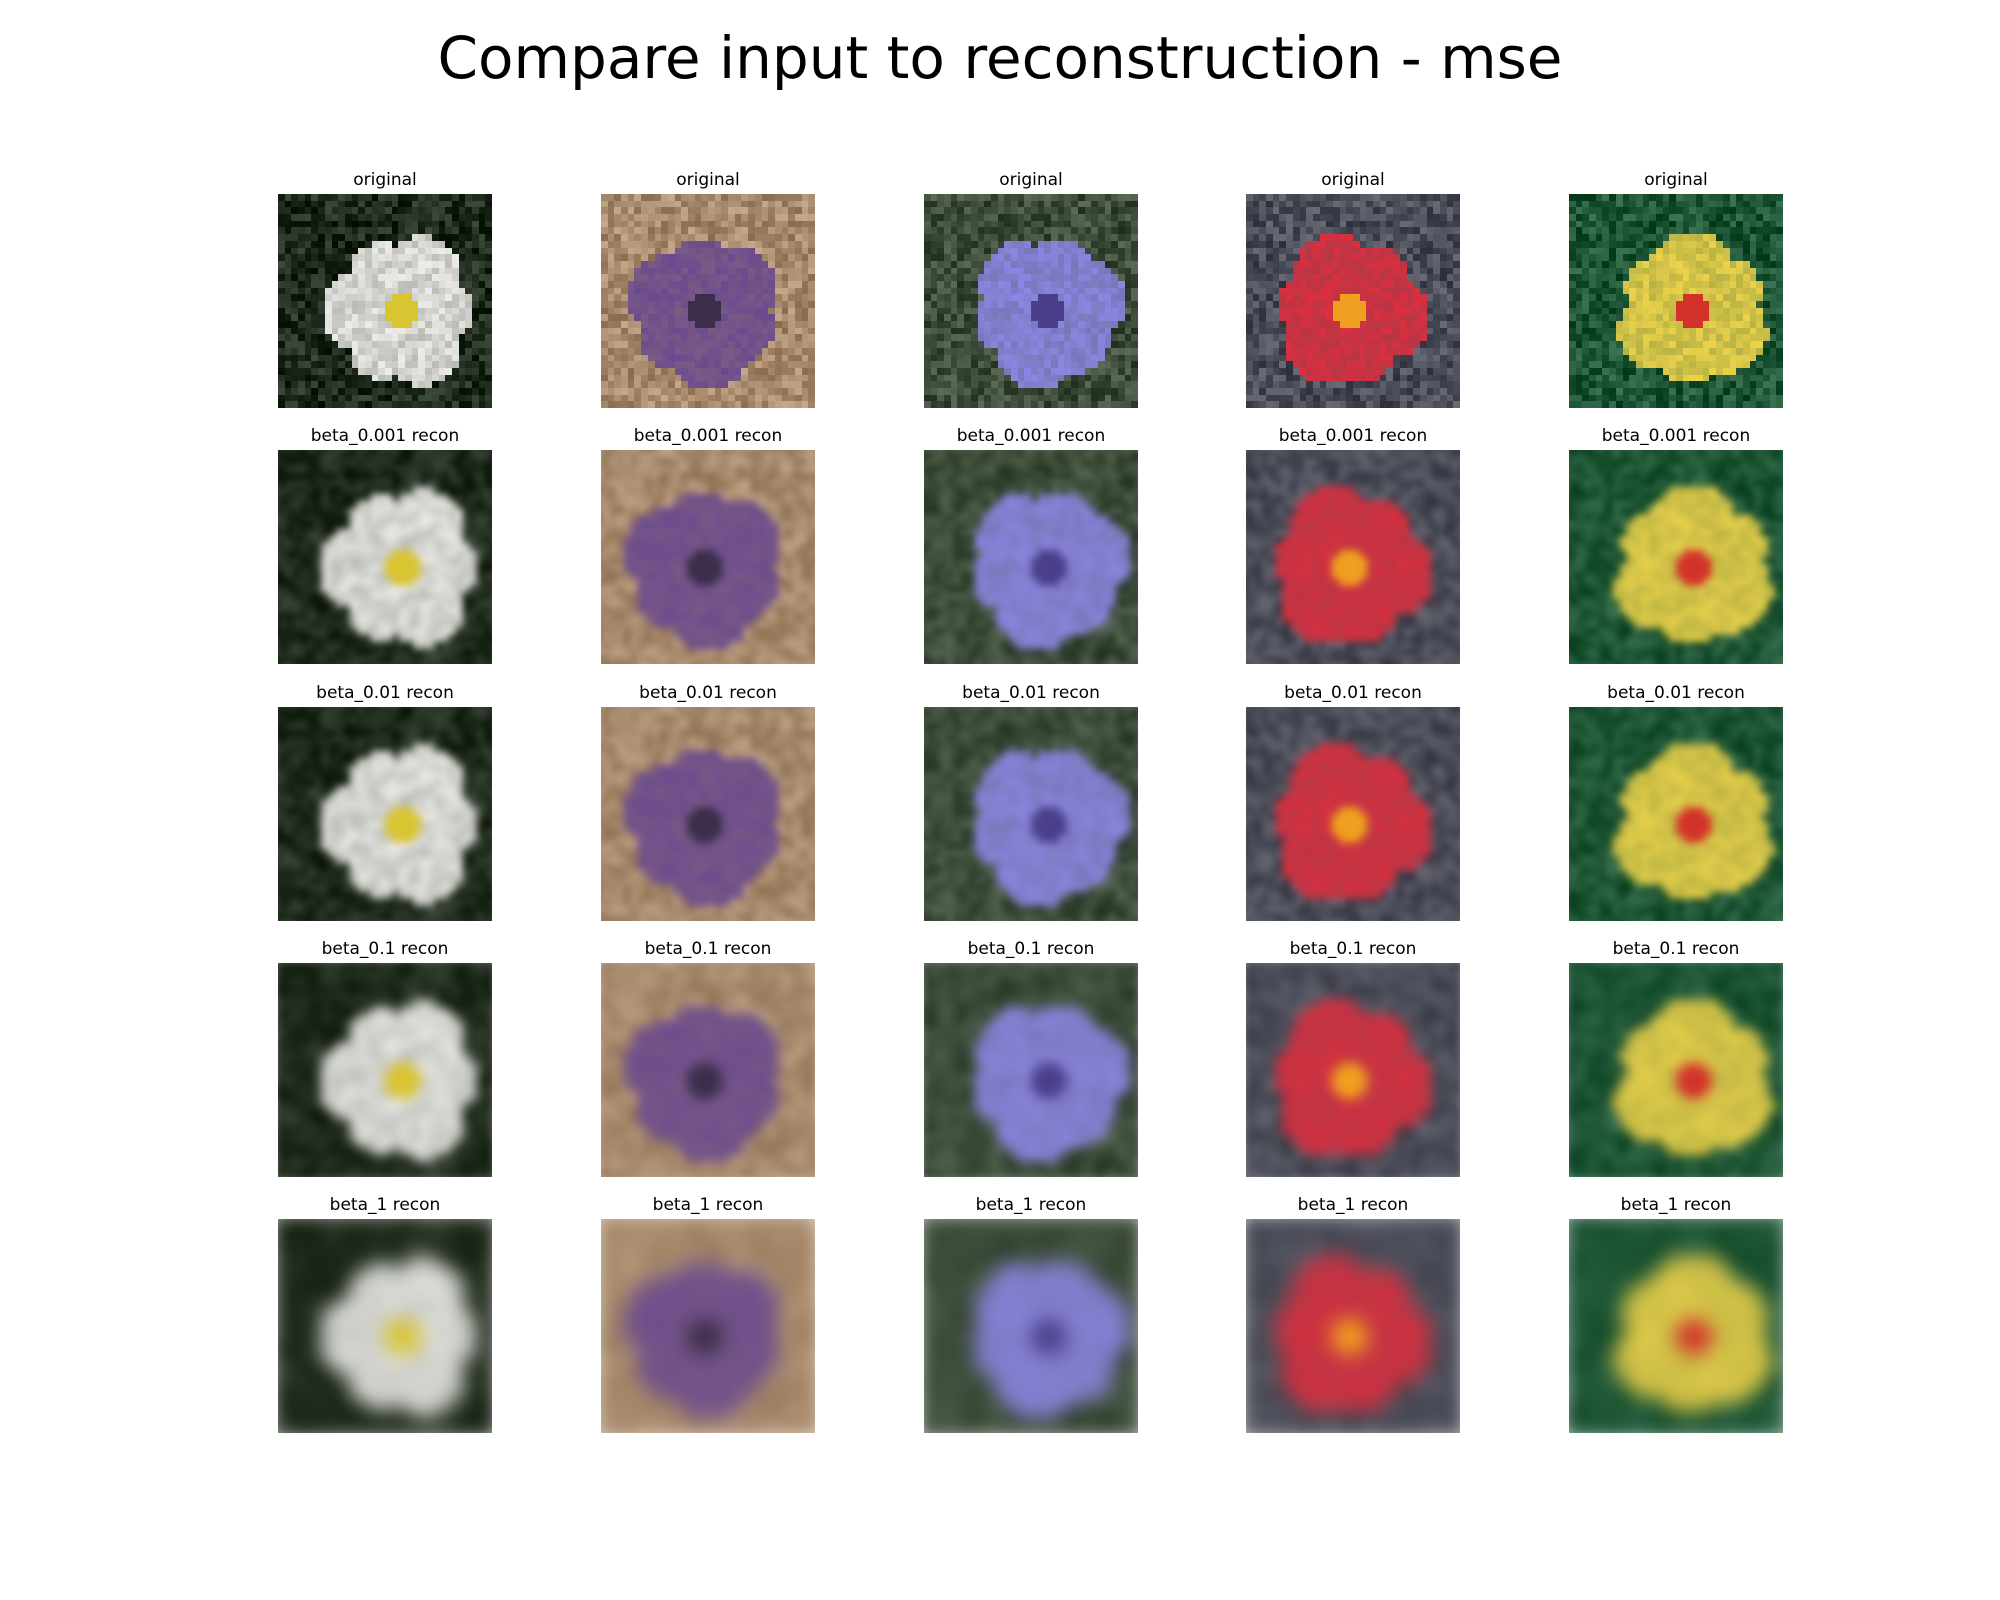 The height and width of the screenshot is (1600, 2000). What do you see at coordinates (1000, 58) in the screenshot?
I see `figure-title: Compare input to reconstruction - mse` at bounding box center [1000, 58].